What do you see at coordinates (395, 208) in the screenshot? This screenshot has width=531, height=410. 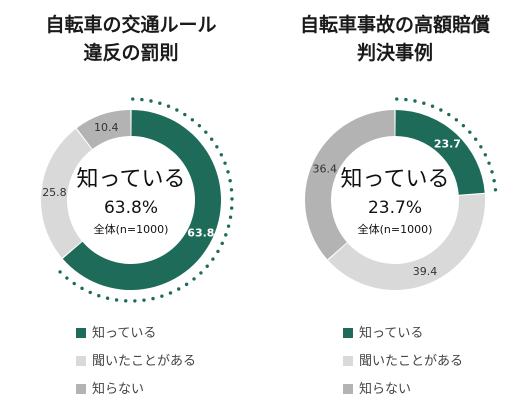 I see `center-percentage: 23.7%` at bounding box center [395, 208].